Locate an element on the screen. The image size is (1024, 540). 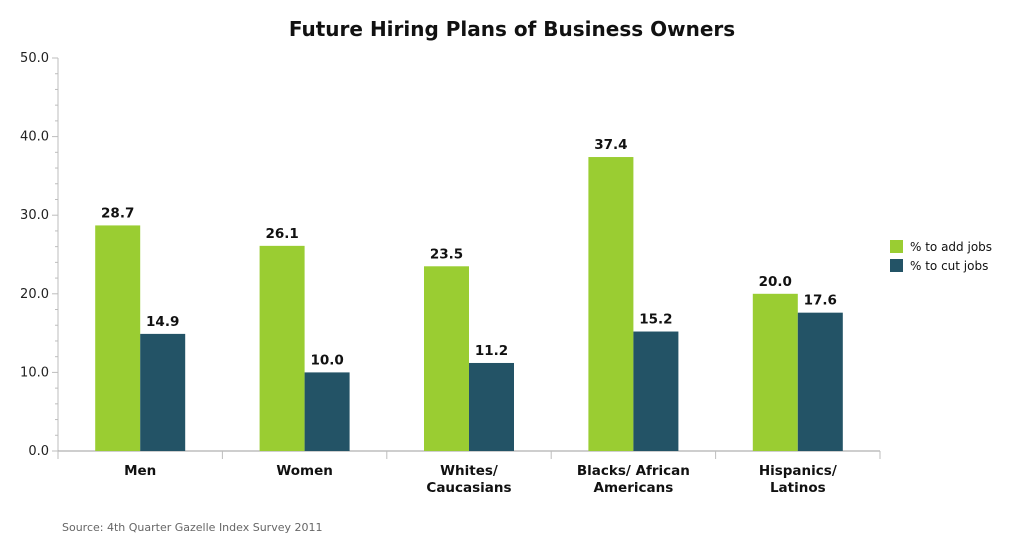
chart-title: Future Hiring Plans of Business Owners is located at coordinates (512, 29).